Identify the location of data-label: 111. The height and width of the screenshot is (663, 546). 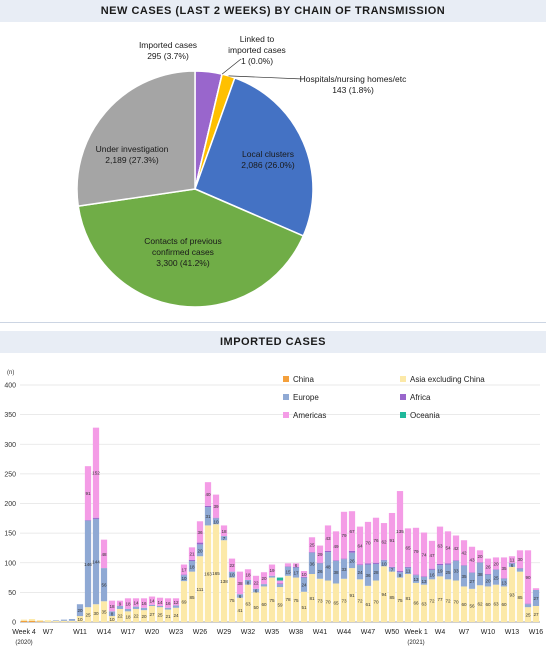
(200, 589).